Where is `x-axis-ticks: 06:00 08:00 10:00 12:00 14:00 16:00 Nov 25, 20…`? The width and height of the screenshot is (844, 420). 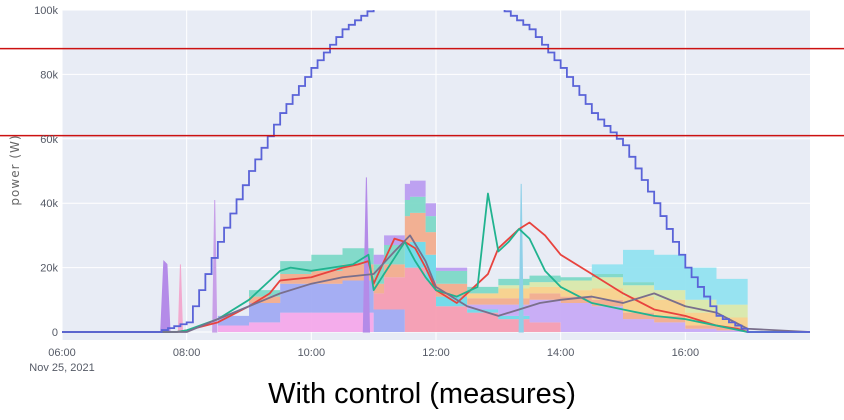
x-axis-ticks: 06:00 08:00 10:00 12:00 14:00 16:00 Nov 25, 20… is located at coordinates (364, 360).